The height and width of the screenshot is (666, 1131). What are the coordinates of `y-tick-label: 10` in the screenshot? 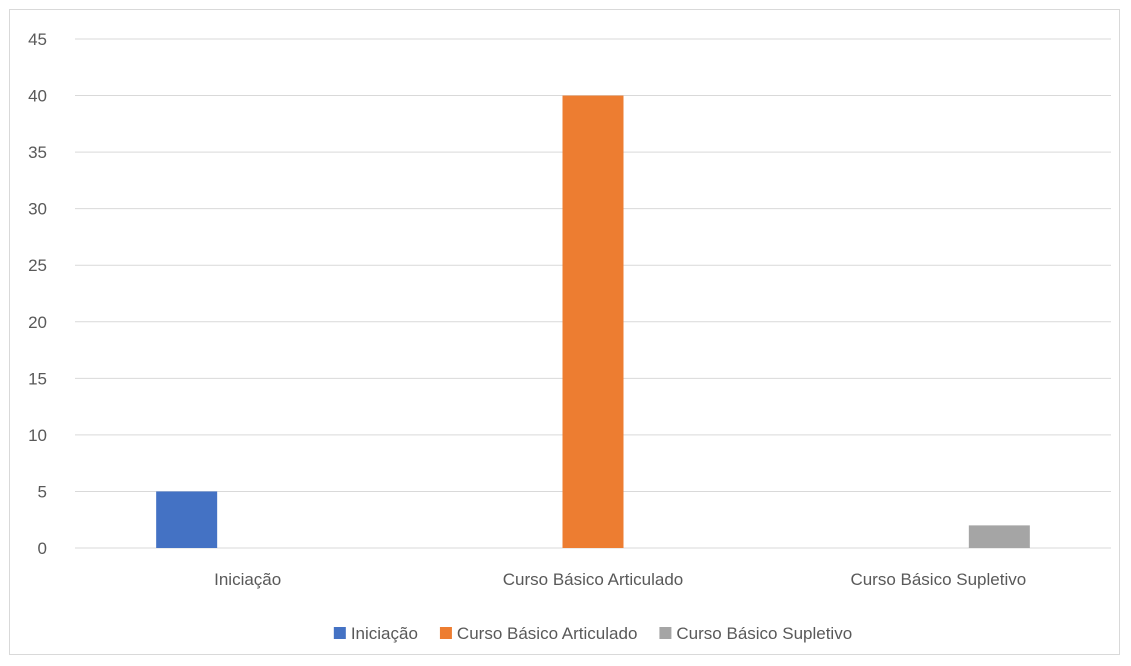 It's located at (37, 435).